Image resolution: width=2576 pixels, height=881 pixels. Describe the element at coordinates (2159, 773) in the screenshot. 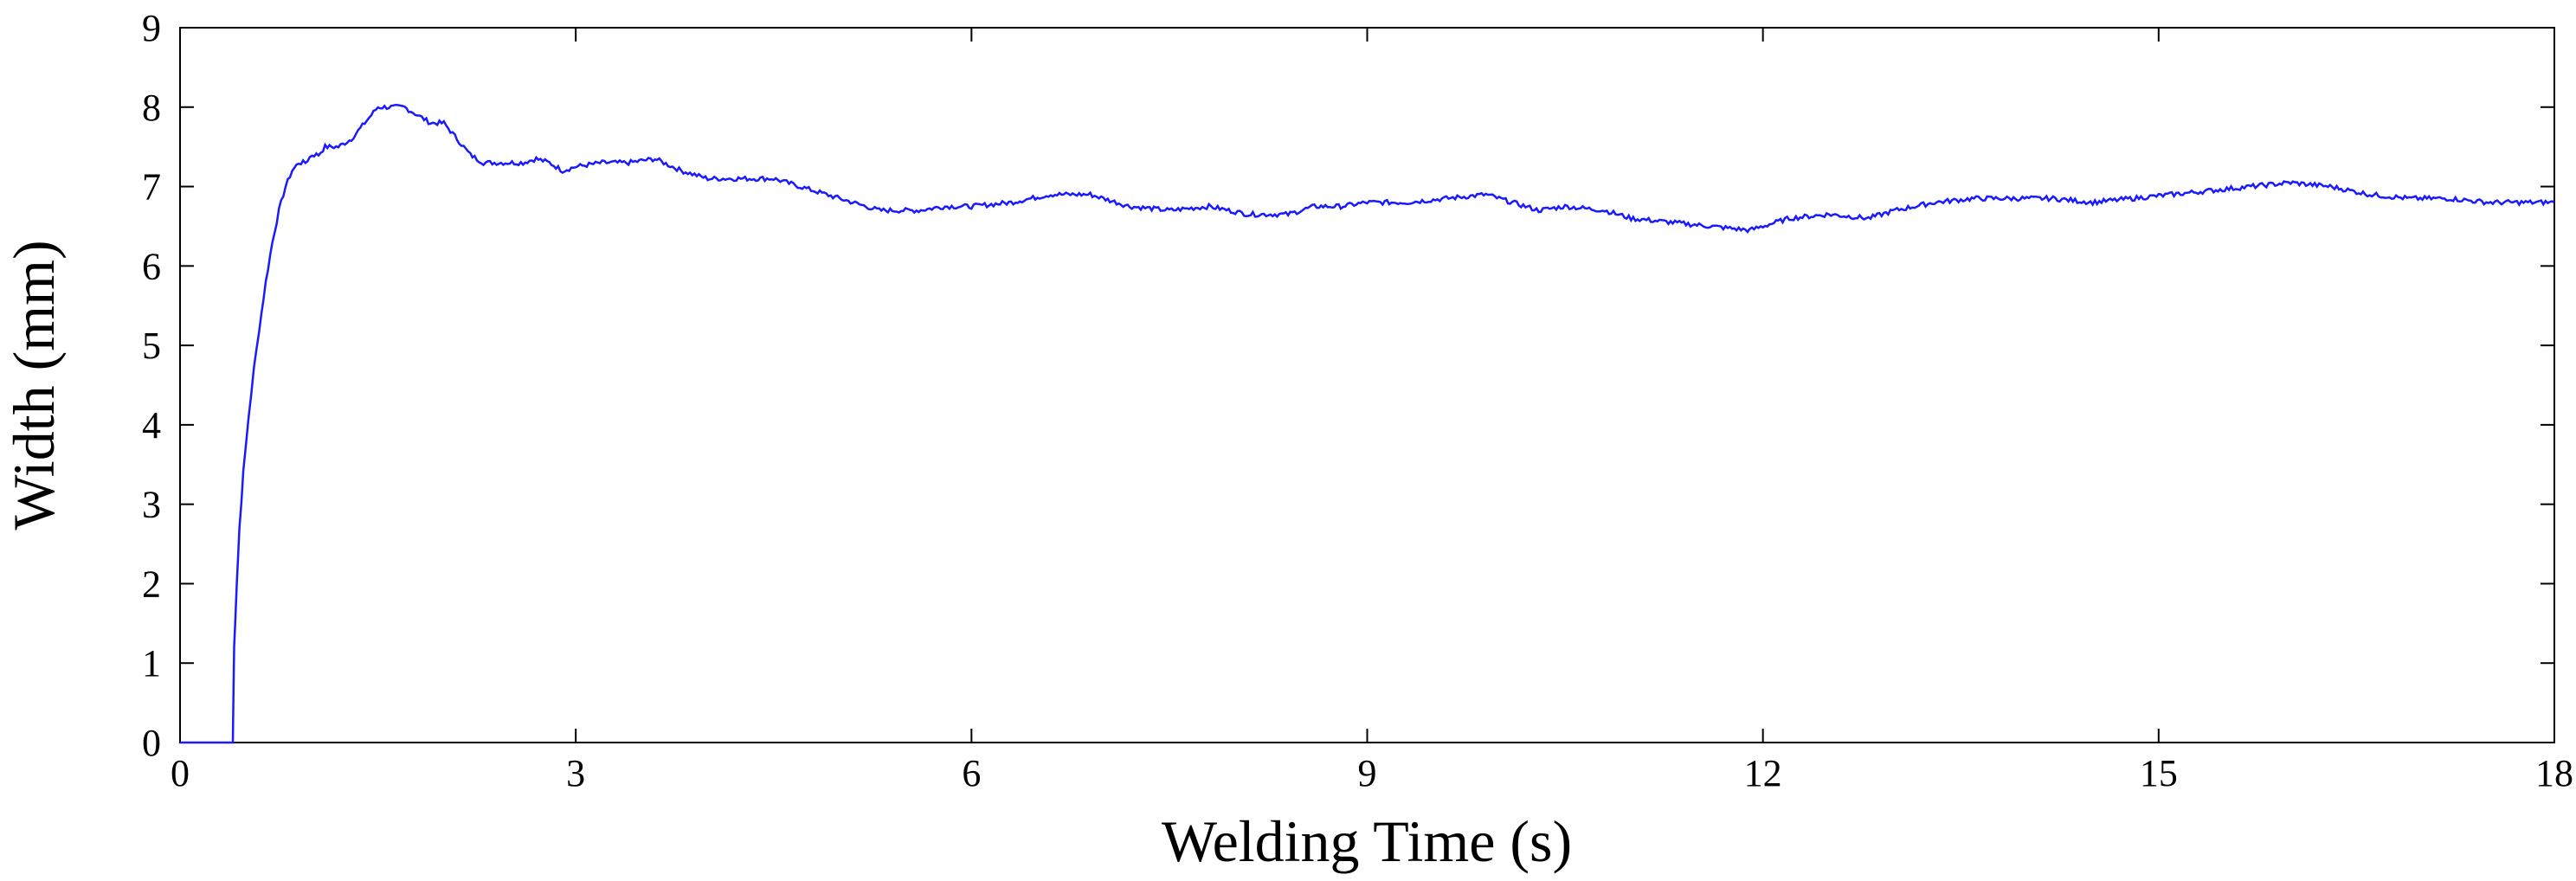

I see `x-tick-label: 15` at that location.